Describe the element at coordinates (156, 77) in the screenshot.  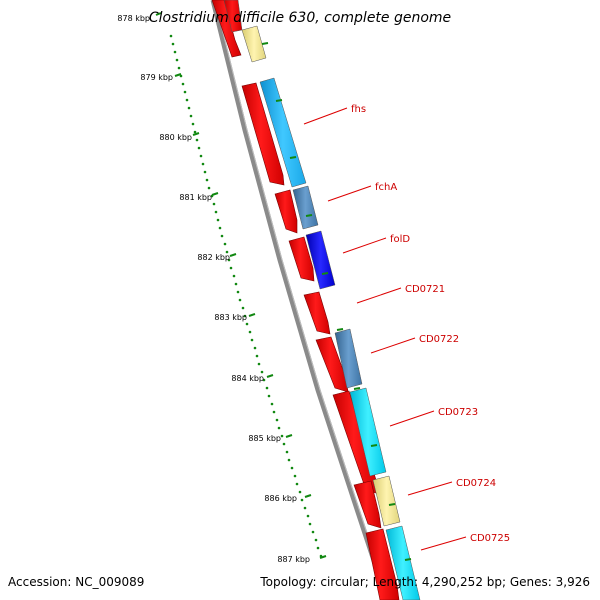
I see `ruler-label: 879 kbp` at that location.